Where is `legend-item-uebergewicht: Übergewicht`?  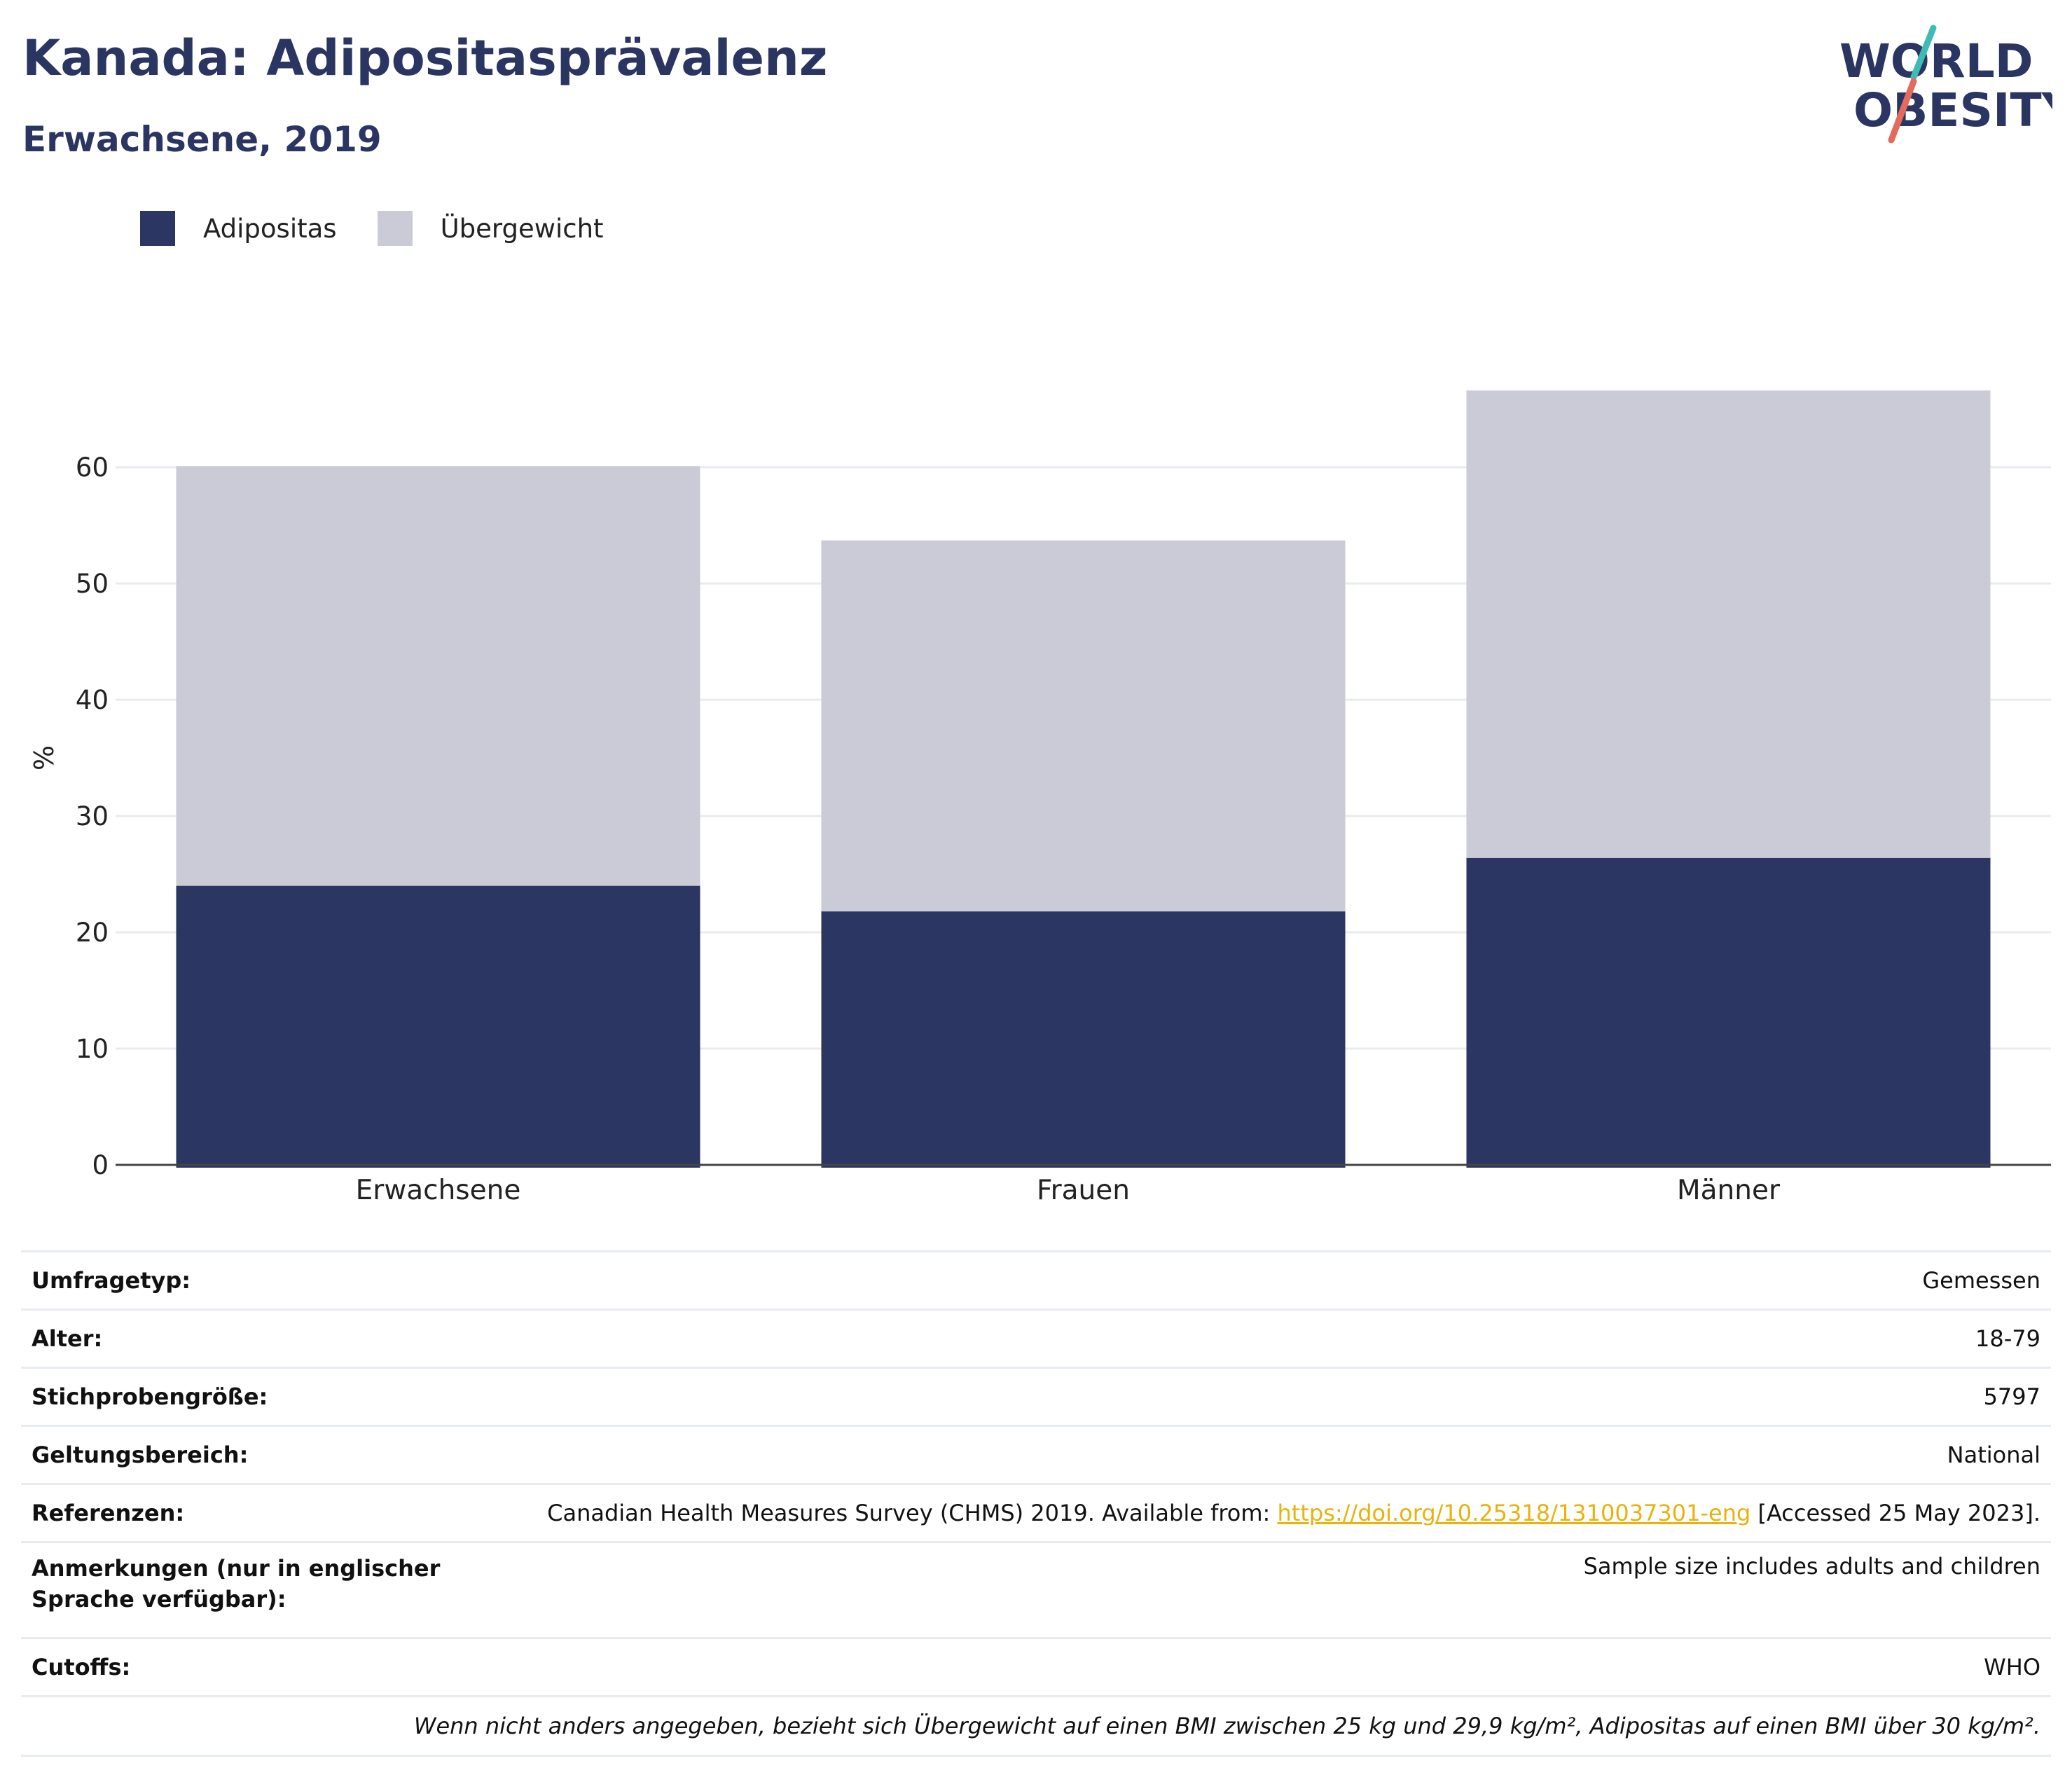 legend-item-uebergewicht: Übergewicht is located at coordinates (491, 228).